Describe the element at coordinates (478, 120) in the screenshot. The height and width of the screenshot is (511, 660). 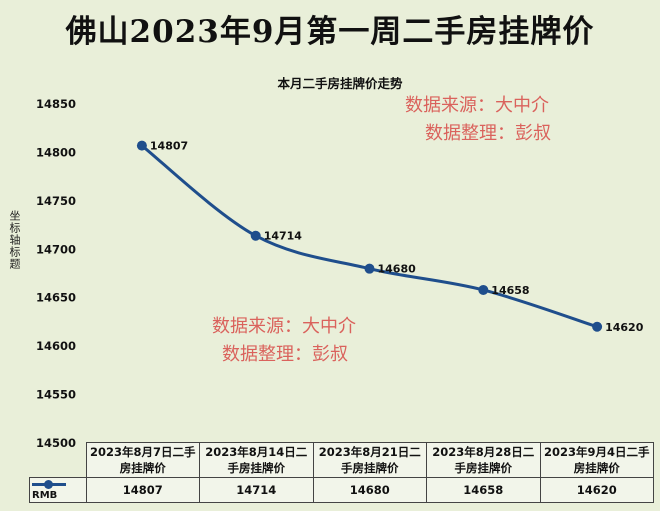
I see `watermark-top: 数据来源：大中介 数据整理：彭叔` at that location.